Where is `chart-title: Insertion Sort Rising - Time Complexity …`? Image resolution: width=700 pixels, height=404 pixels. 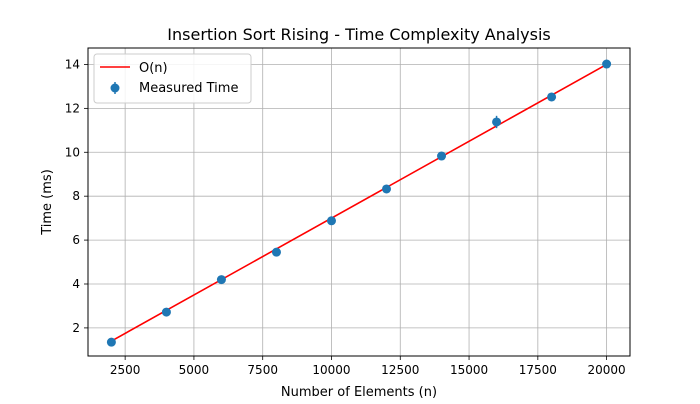 chart-title: Insertion Sort Rising - Time Complexity … is located at coordinates (358, 34).